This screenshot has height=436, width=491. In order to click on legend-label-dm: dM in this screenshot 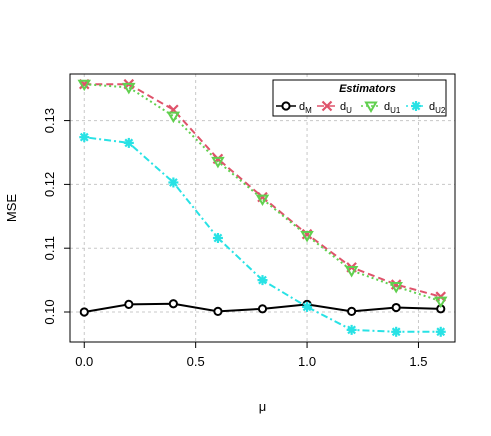, I will do `click(305, 108)`.